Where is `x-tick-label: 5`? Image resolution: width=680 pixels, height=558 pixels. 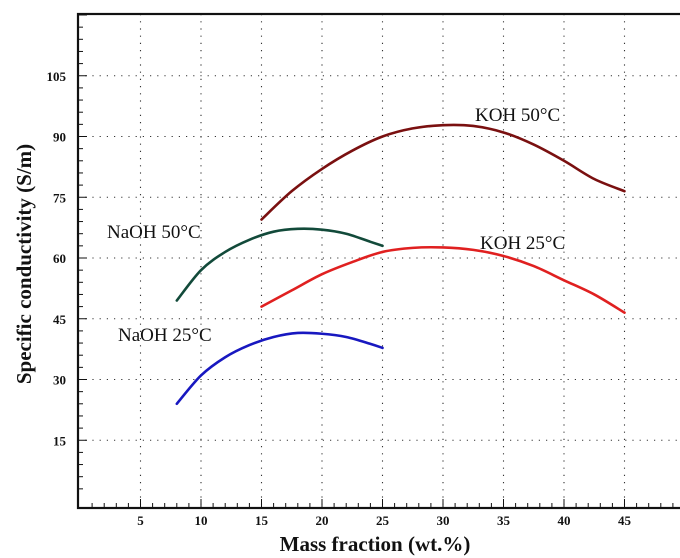 x-tick-label: 5 is located at coordinates (140, 520).